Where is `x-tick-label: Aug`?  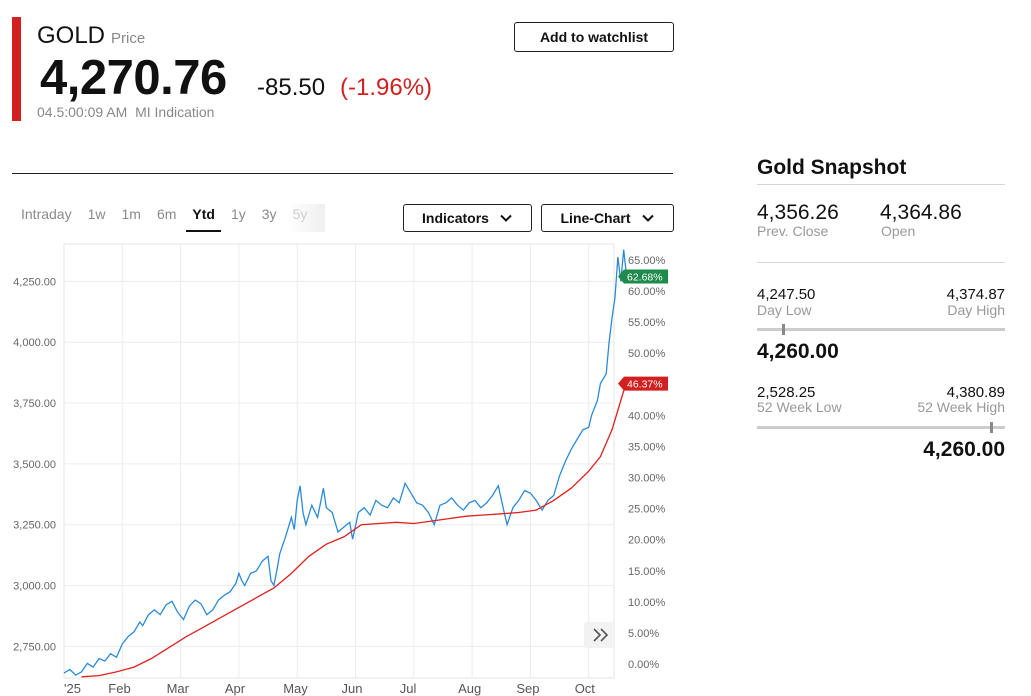 x-tick-label: Aug is located at coordinates (469, 688).